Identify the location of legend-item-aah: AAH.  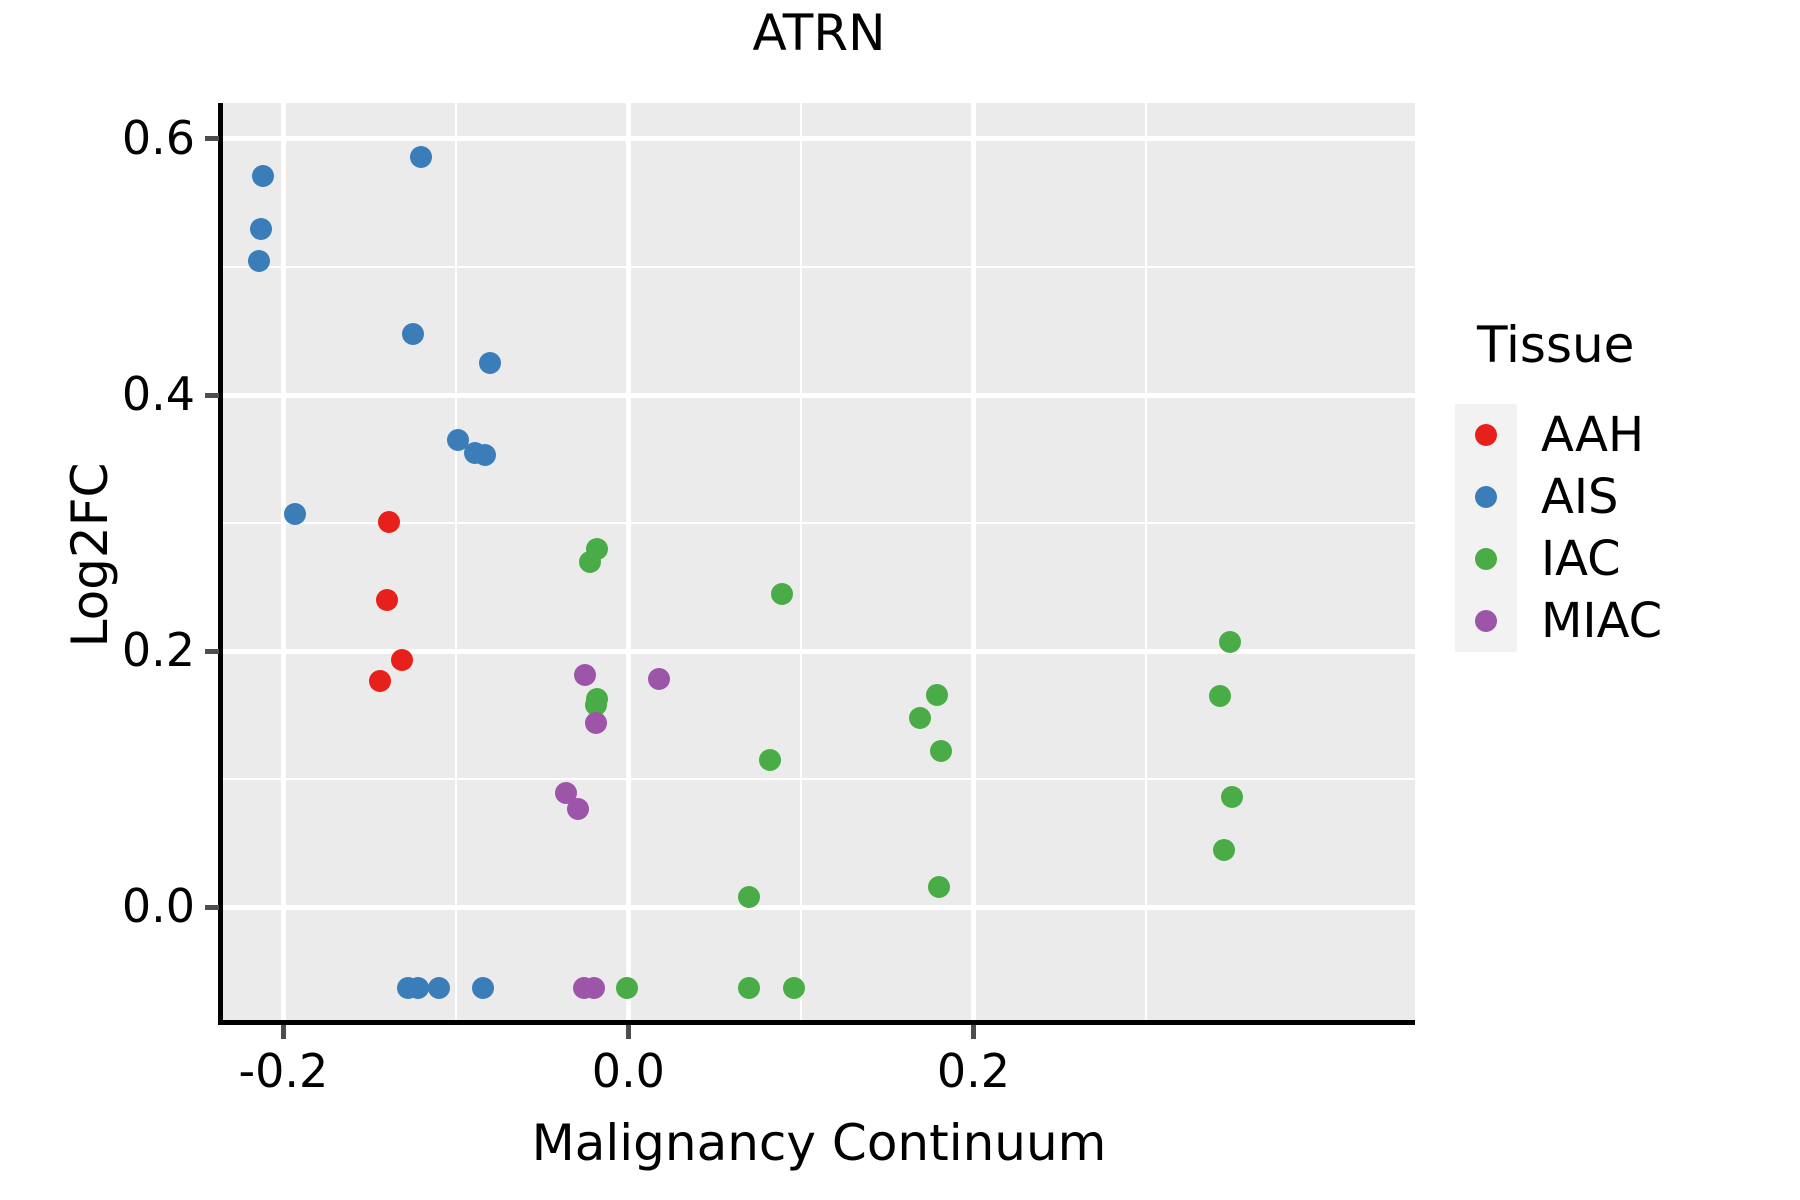
(1620, 435).